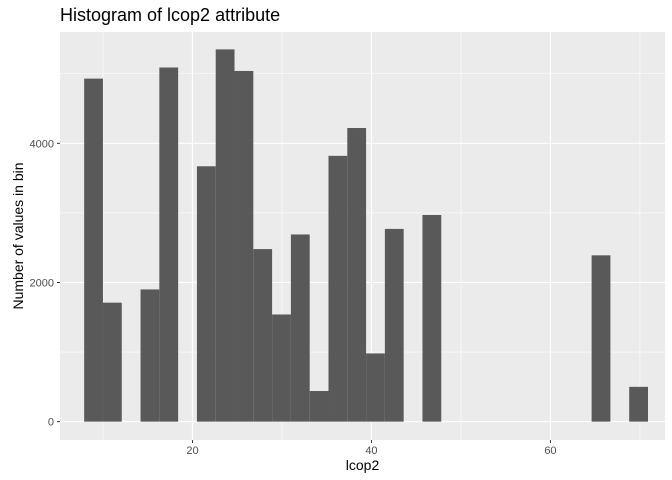 The height and width of the screenshot is (480, 672). What do you see at coordinates (51, 423) in the screenshot?
I see `y-tick-label: 0` at bounding box center [51, 423].